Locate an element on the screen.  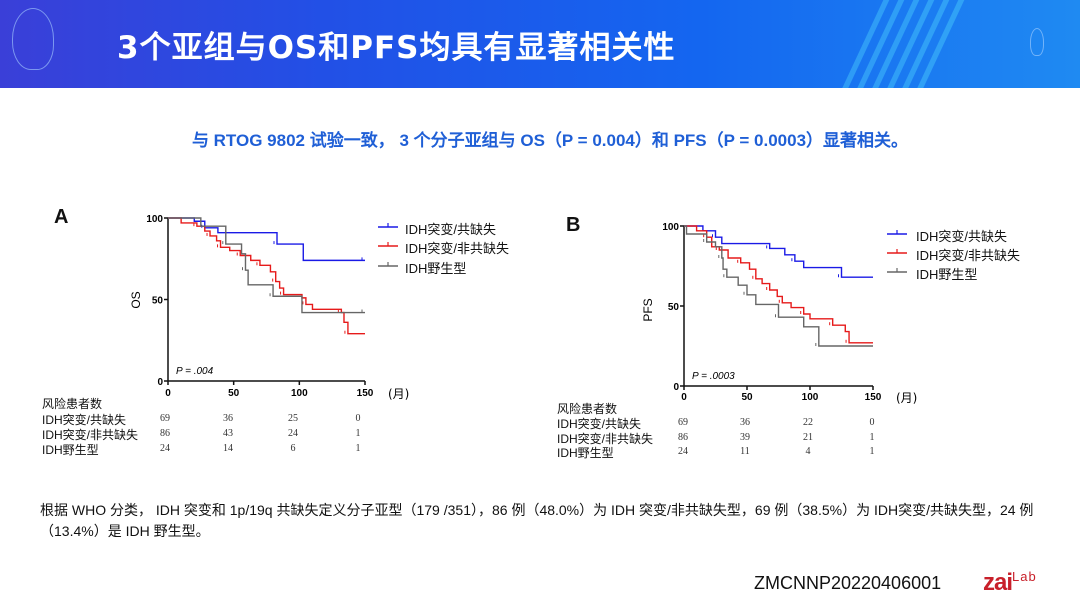
risk-count: 39 is located at coordinates (745, 437).